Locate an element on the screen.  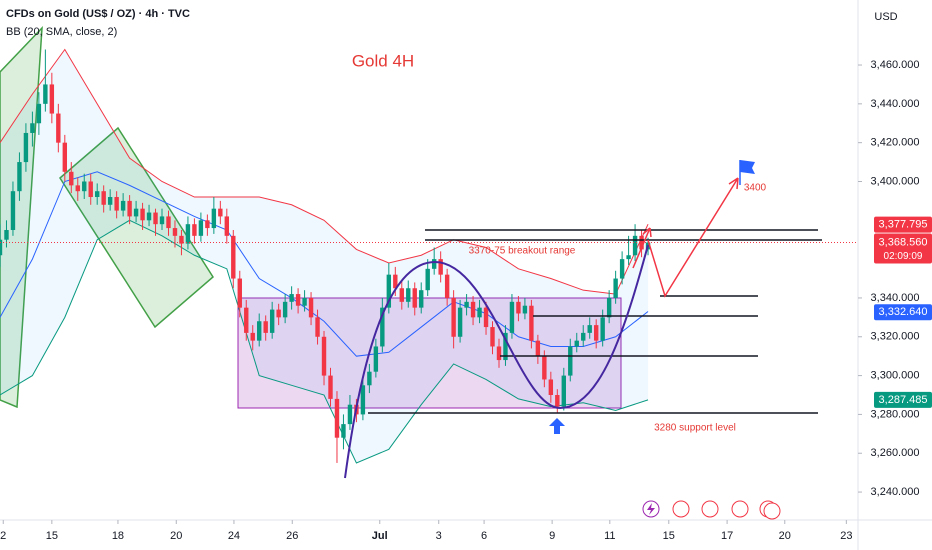
price-tag is located at coordinates (903, 312).